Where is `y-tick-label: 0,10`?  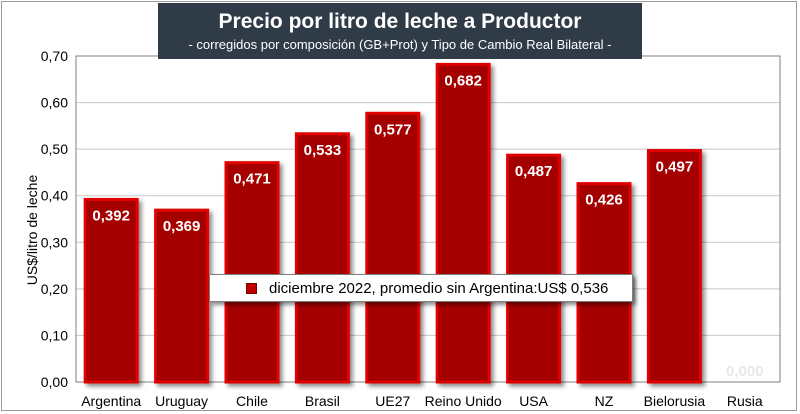 y-tick-label: 0,10 is located at coordinates (54, 335).